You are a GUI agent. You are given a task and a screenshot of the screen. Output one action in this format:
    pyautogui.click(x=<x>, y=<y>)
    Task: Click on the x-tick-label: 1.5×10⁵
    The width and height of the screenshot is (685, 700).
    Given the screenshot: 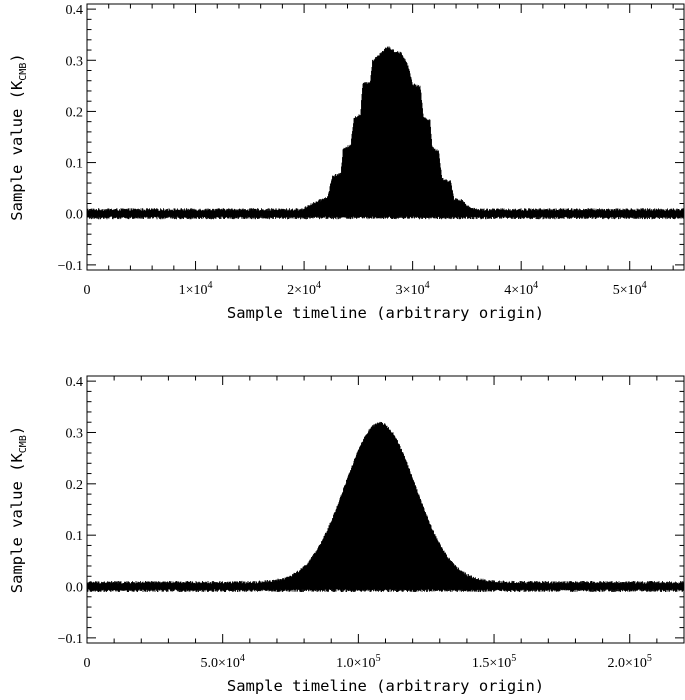 What is the action you would take?
    pyautogui.click(x=494, y=662)
    